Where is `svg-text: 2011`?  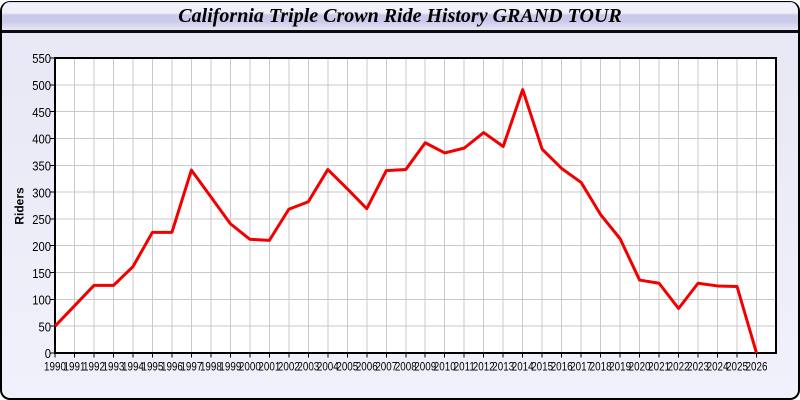 svg-text: 2011 is located at coordinates (464, 367).